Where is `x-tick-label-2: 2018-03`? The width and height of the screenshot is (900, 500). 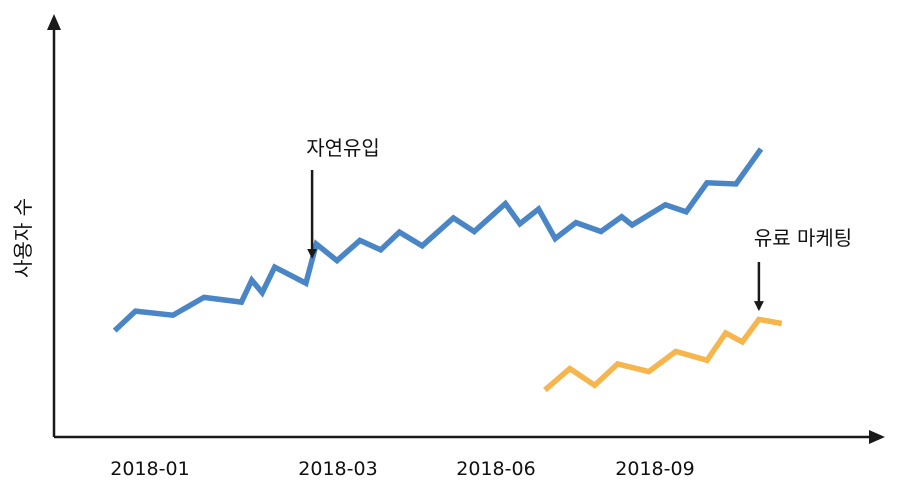 x-tick-label-2: 2018-03 is located at coordinates (337, 469).